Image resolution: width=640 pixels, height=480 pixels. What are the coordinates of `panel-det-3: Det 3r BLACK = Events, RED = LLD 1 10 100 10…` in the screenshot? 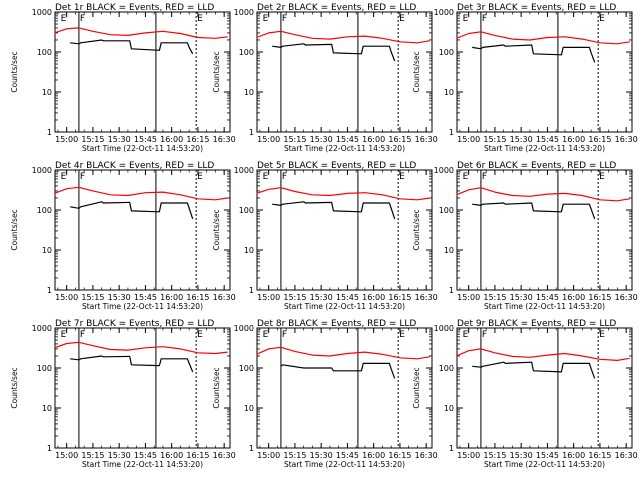 It's located at (525, 78).